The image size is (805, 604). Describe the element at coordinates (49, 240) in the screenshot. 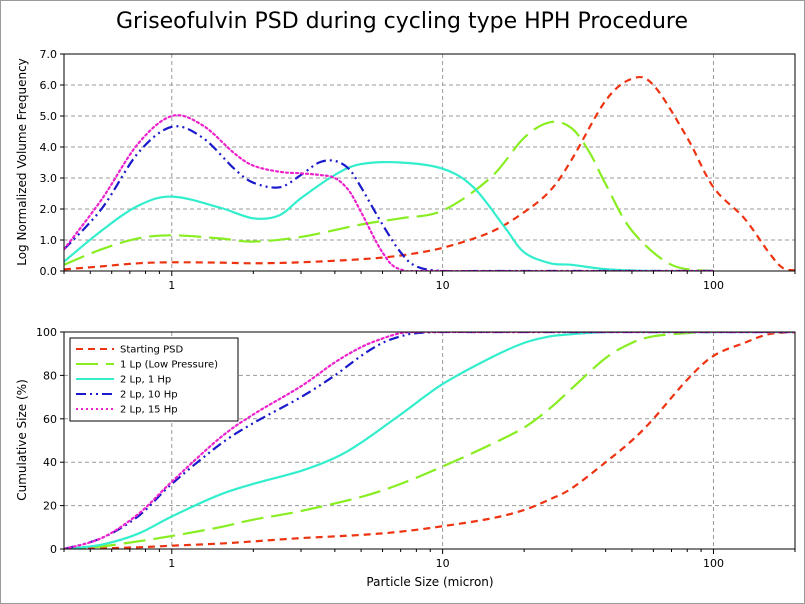

I see `frequency-y-tick-label: 1.0` at that location.